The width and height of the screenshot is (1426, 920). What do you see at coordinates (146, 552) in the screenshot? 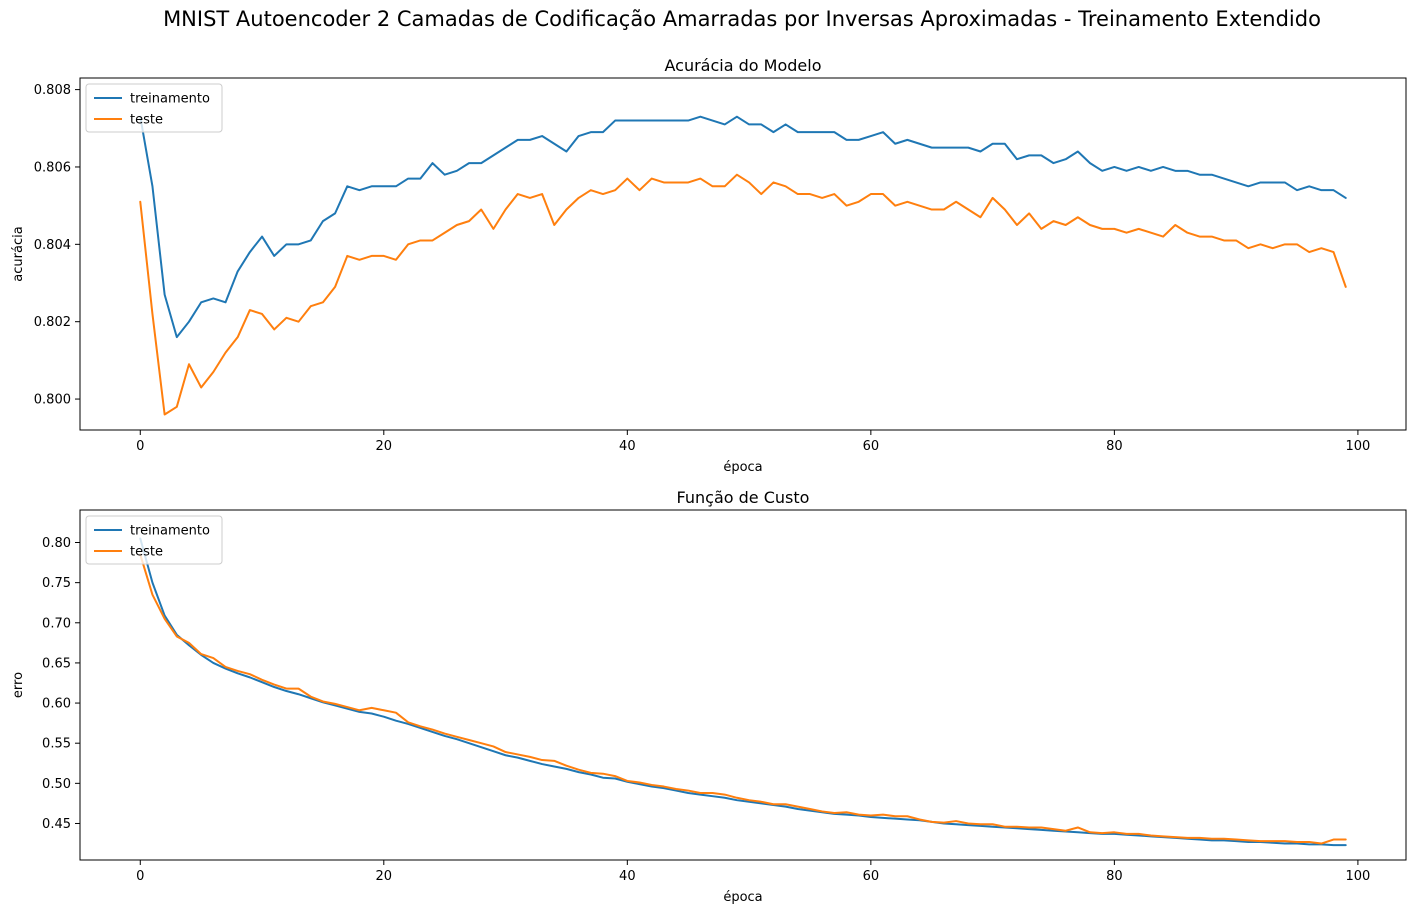
I see `loss-legend-label-teste: teste` at bounding box center [146, 552].